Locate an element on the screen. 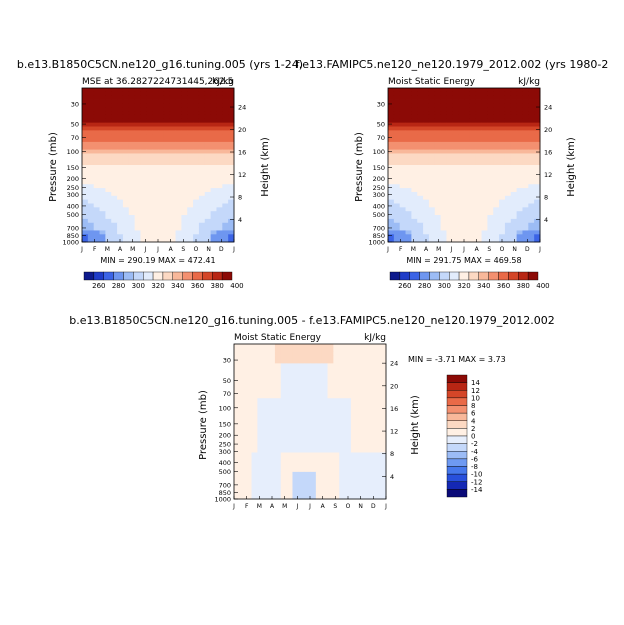 The width and height of the screenshot is (624, 625). x-tick-label: A is located at coordinates (426, 249).